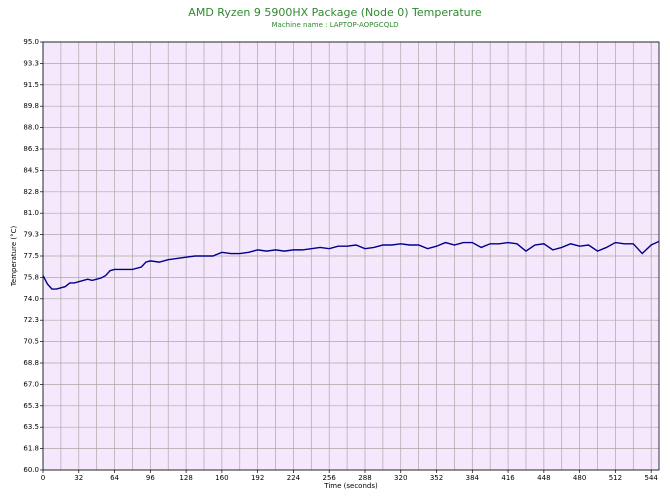 This screenshot has height=502, width=670. Describe the element at coordinates (350, 486) in the screenshot. I see `x-axis-label: Time (seconds)` at that location.